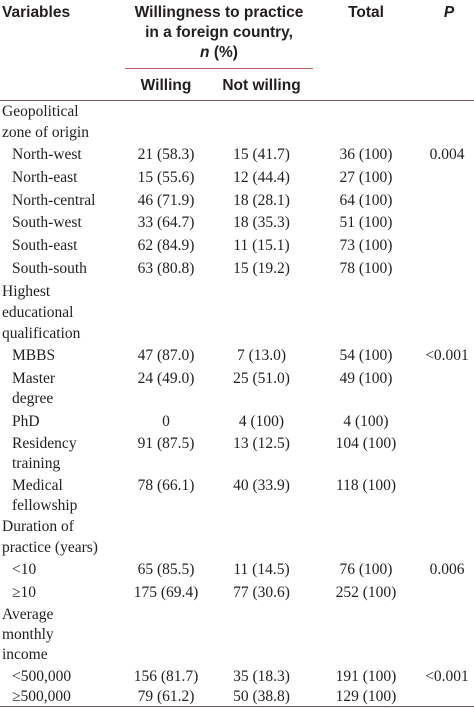  I want to click on group-label-line: qualification, so click(41, 333).